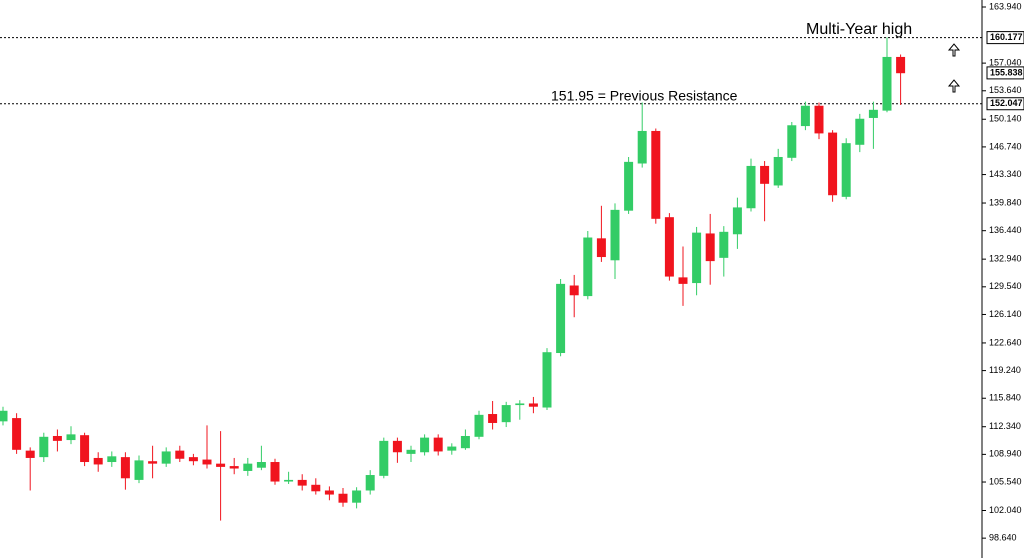 The image size is (1024, 558). What do you see at coordinates (1005, 230) in the screenshot?
I see `y-tick-label: 136.440` at bounding box center [1005, 230].